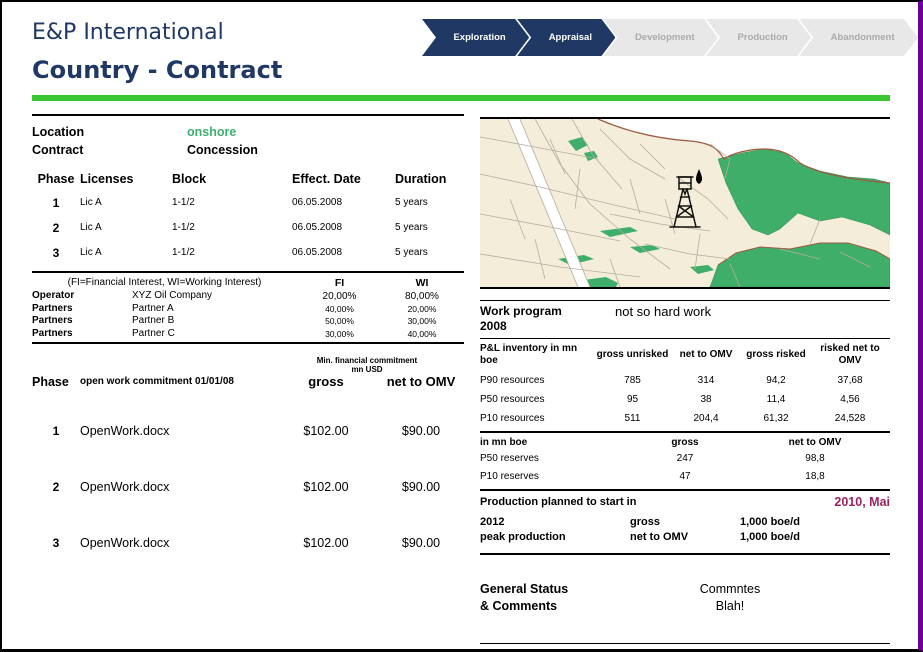 The width and height of the screenshot is (923, 652). What do you see at coordinates (492, 522) in the screenshot?
I see `production-year: 2012` at bounding box center [492, 522].